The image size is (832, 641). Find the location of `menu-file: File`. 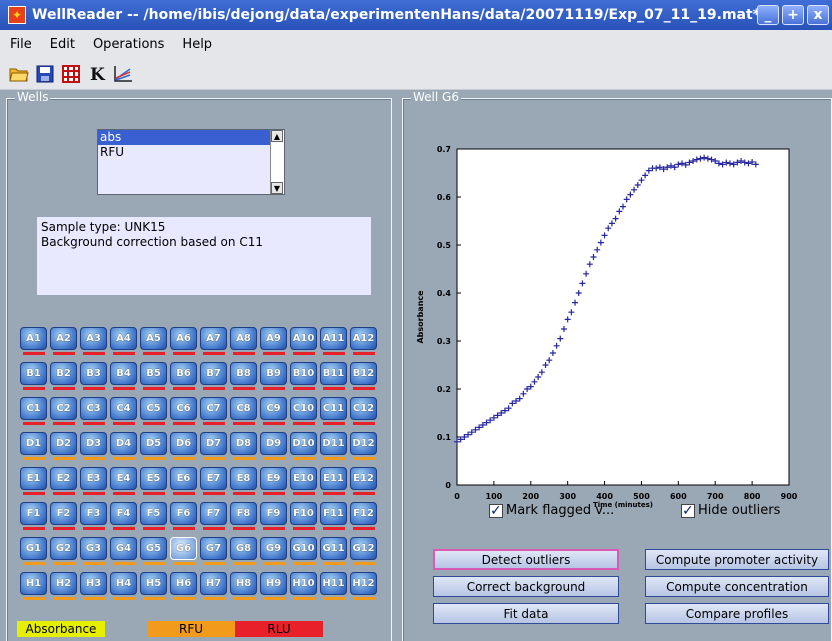

menu-file: File is located at coordinates (21, 44).